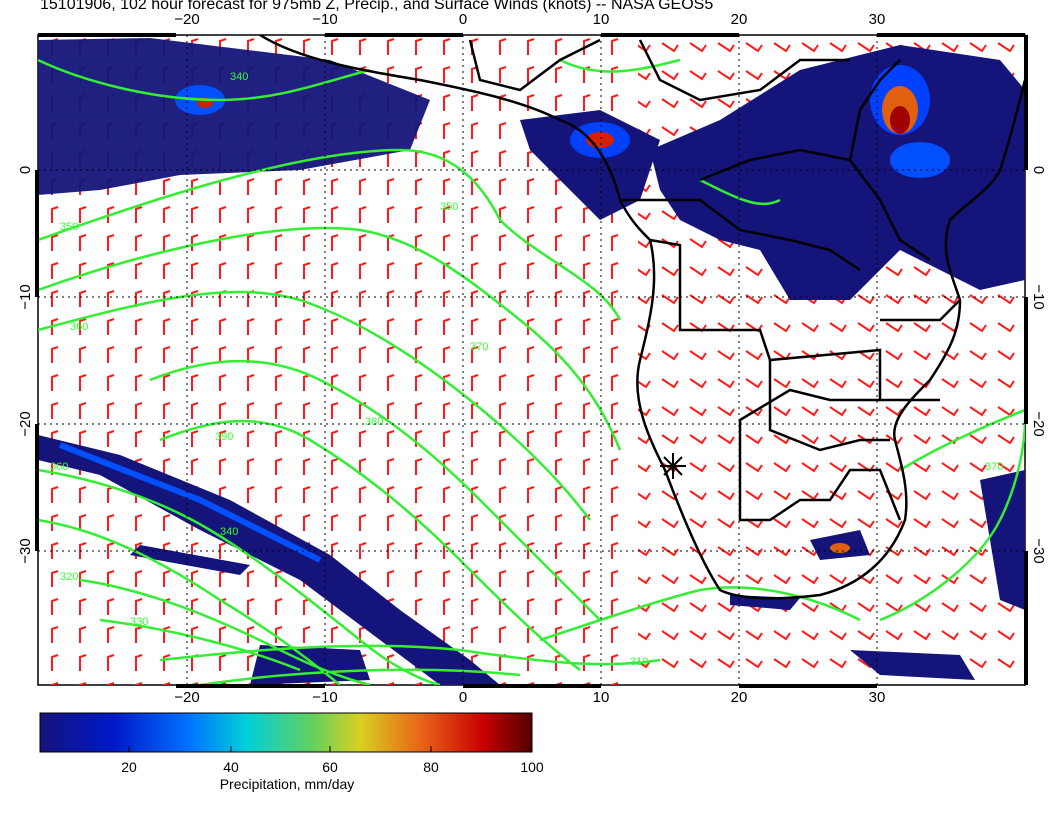 Image resolution: width=1056 pixels, height=816 pixels. Describe the element at coordinates (286, 732) in the screenshot. I see `colorbar-gradient` at that location.